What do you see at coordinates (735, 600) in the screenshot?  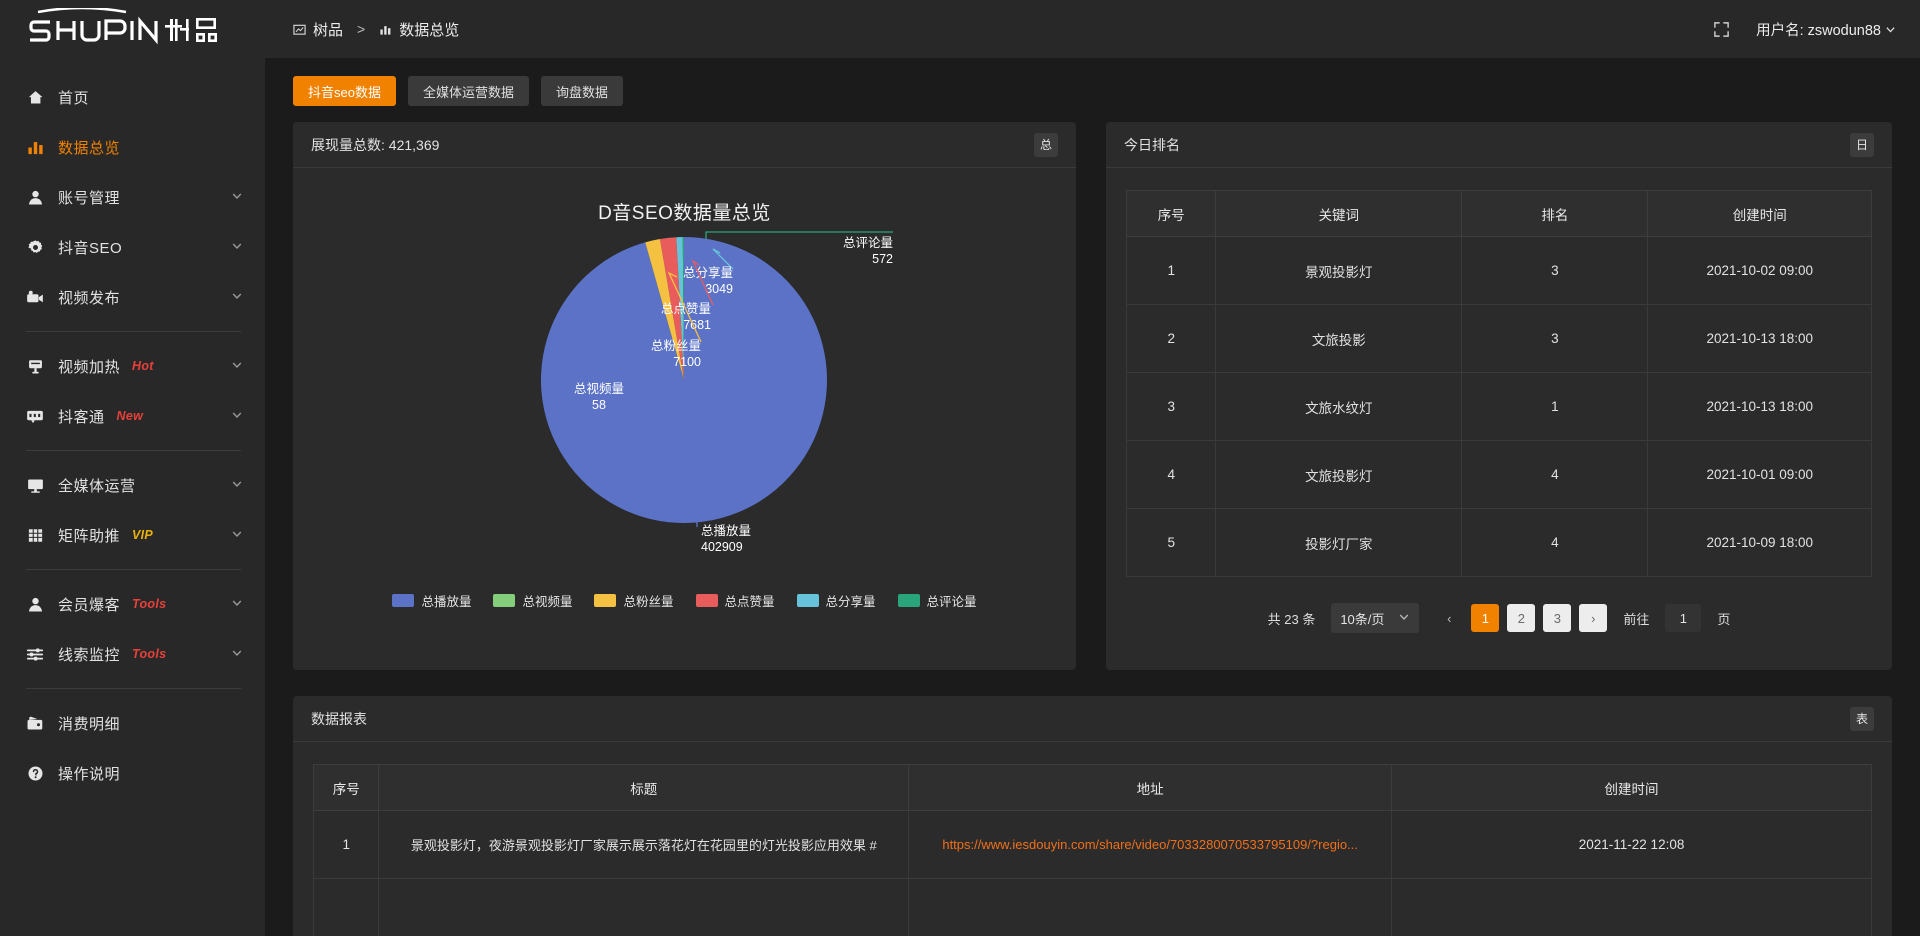 I see `legend-item-3: 总点赞量` at bounding box center [735, 600].